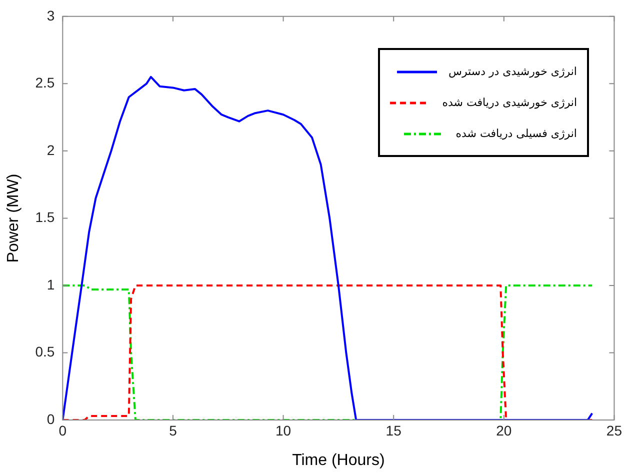 The image size is (625, 474). Describe the element at coordinates (504, 430) in the screenshot. I see `x-tick-label: 20` at that location.